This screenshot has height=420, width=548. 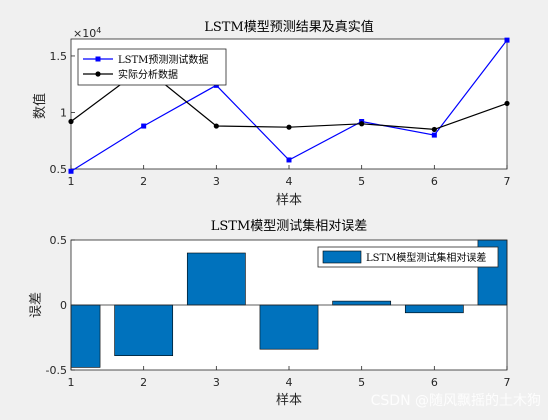 I want to click on chart2-xtick-label: 3, so click(x=216, y=382).